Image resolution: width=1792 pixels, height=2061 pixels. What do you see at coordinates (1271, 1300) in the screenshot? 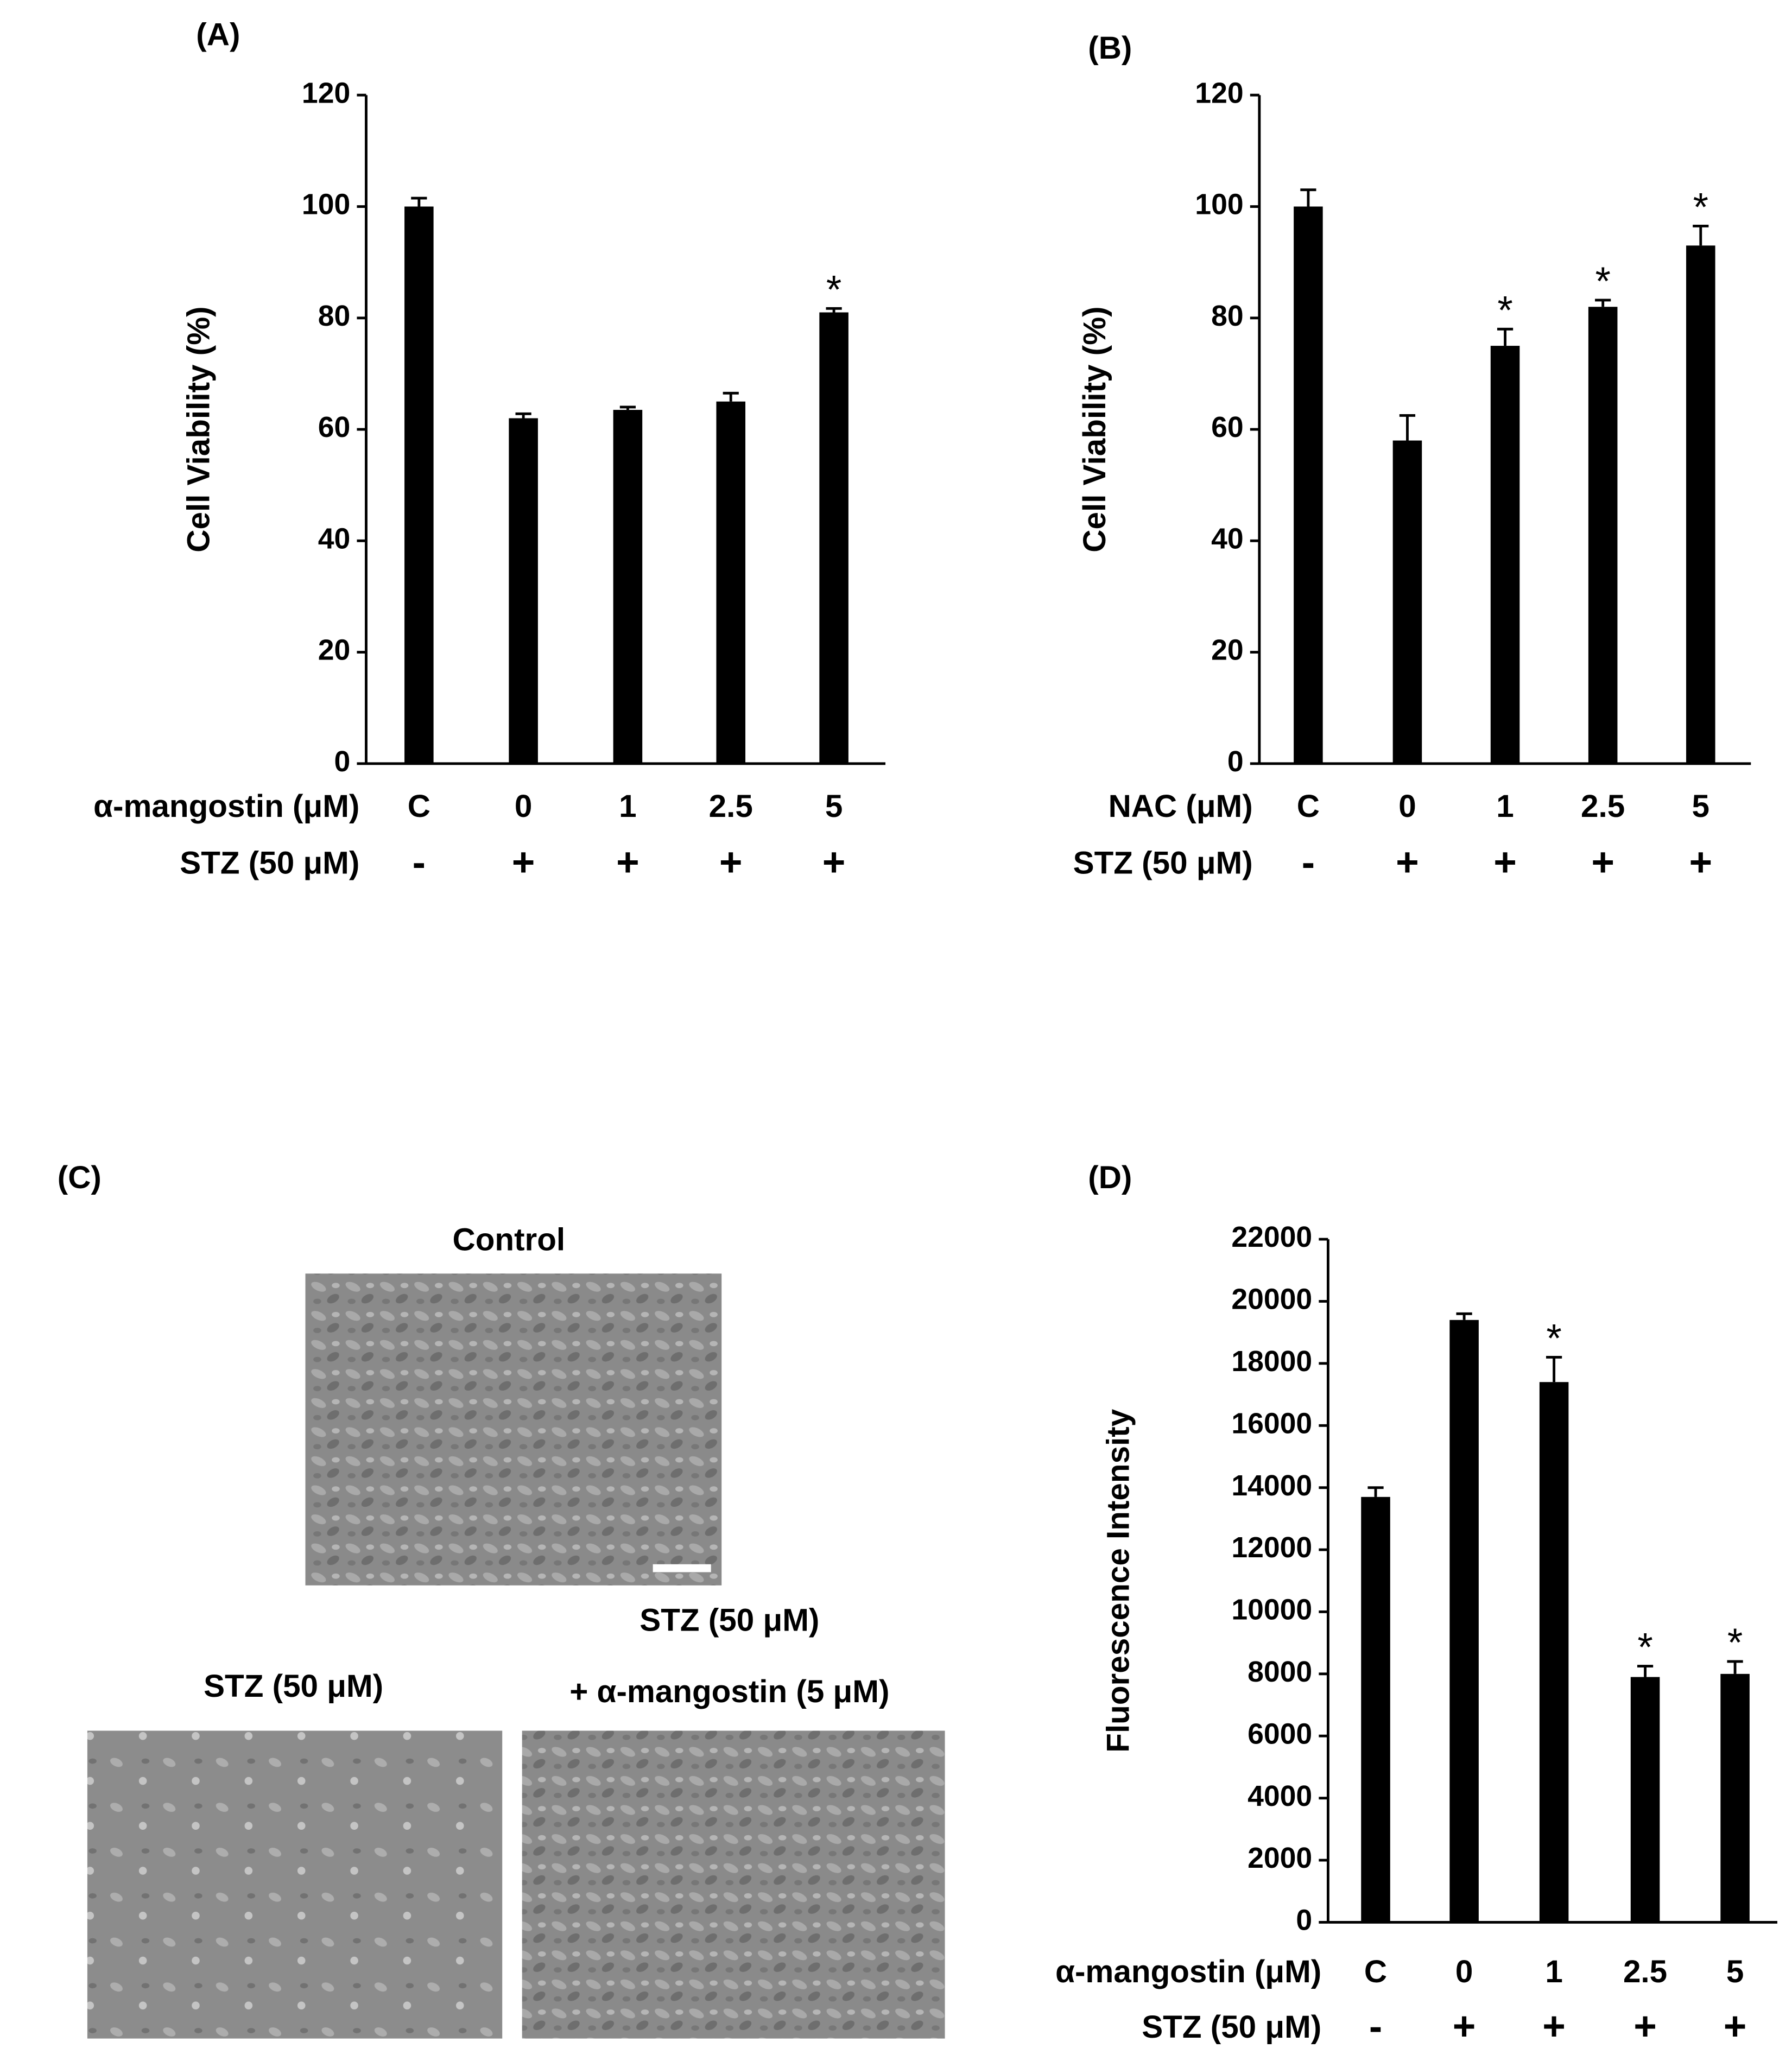
I see `y-tick-label: 20000` at bounding box center [1271, 1300].